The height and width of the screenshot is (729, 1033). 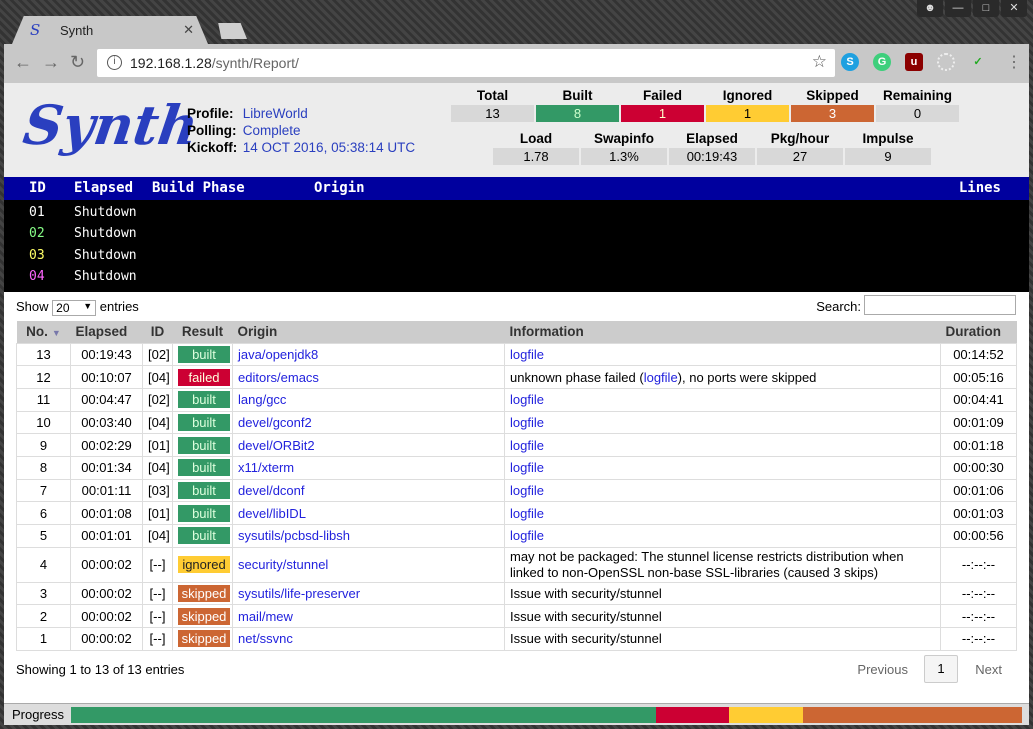 What do you see at coordinates (978, 332) in the screenshot?
I see `column-header-duration: Duration` at bounding box center [978, 332].